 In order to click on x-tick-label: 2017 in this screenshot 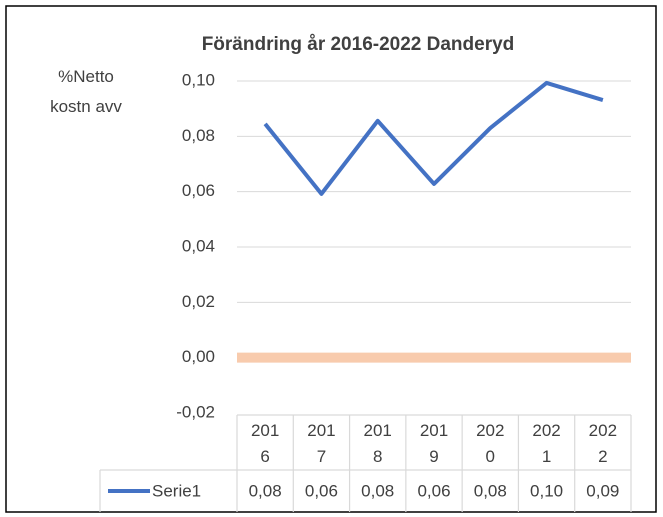, I will do `click(321, 443)`.